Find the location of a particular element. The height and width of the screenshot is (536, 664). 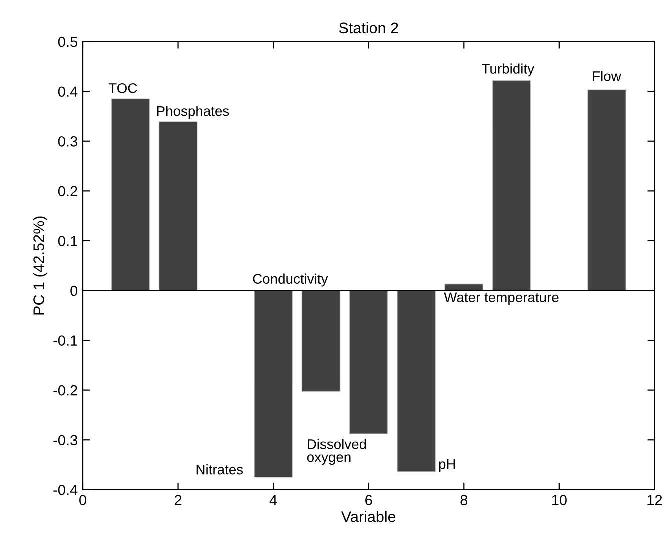

x-axis-title: Variable is located at coordinates (368, 516).